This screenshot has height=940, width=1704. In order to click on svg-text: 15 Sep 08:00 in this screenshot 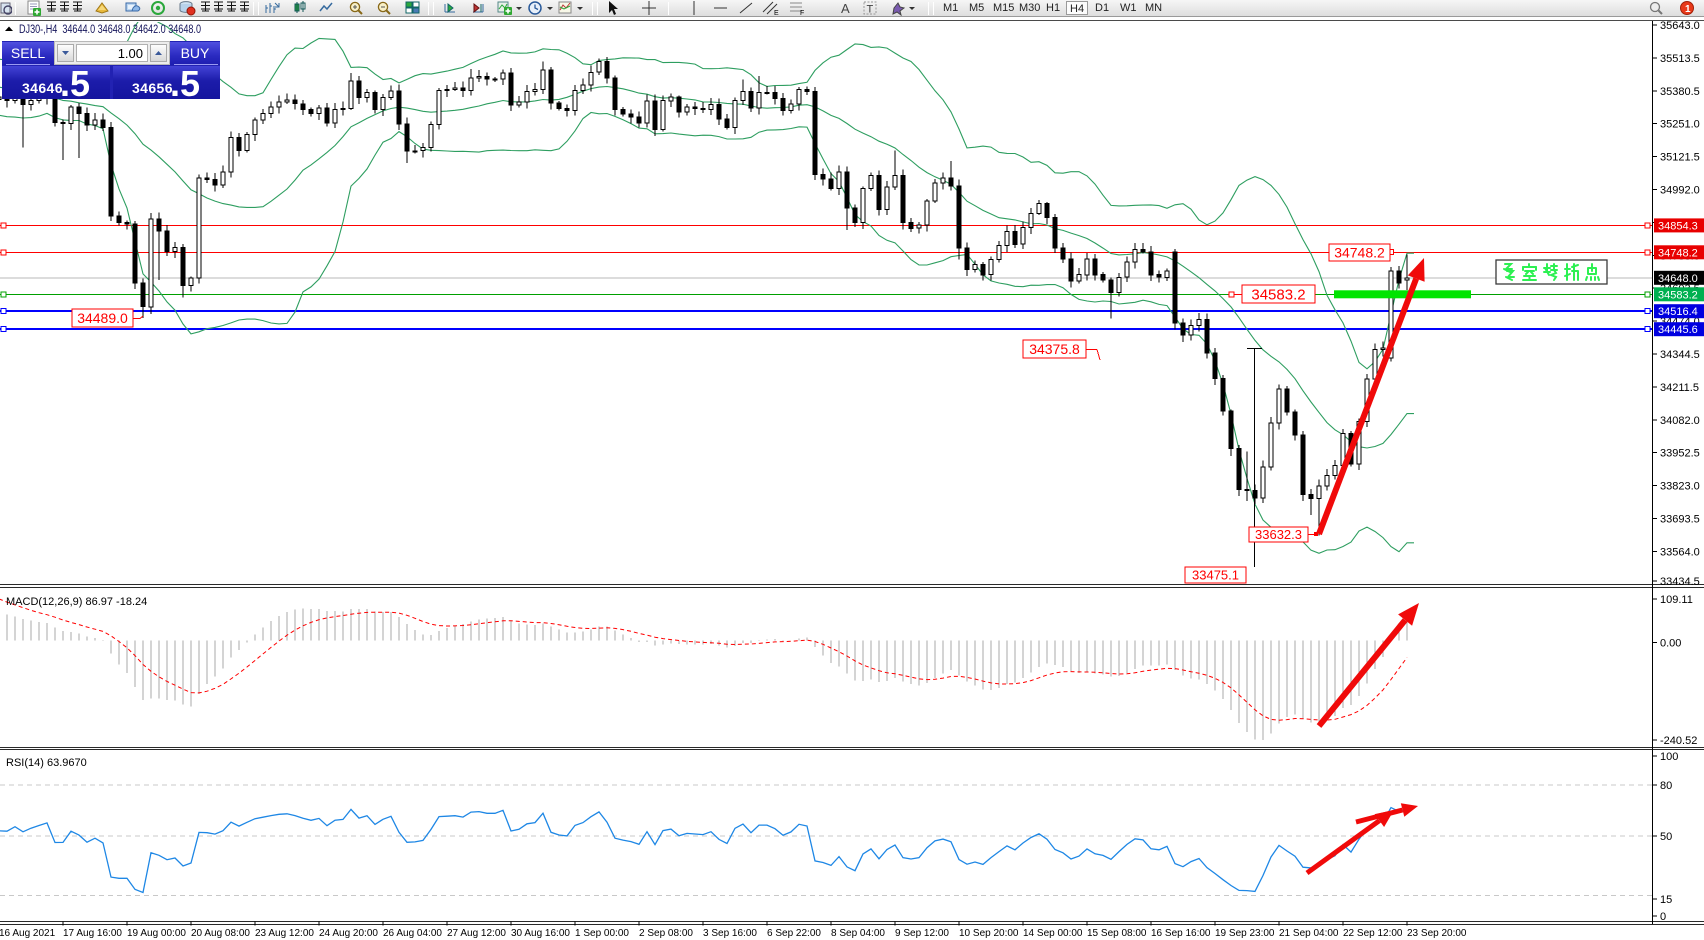, I will do `click(1117, 933)`.